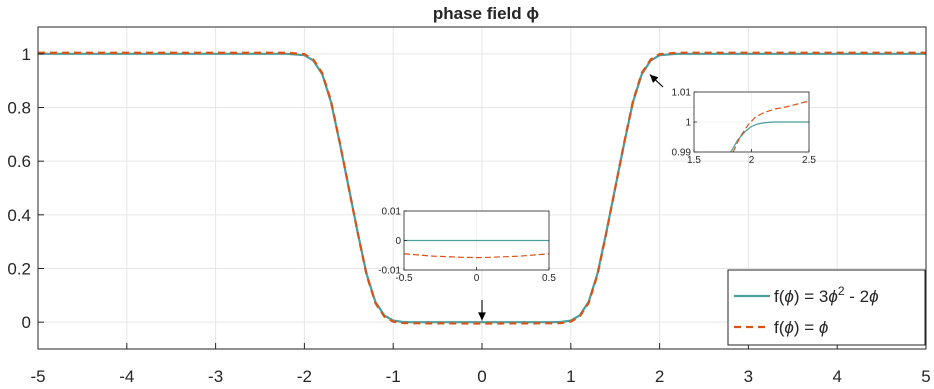 This screenshot has width=934, height=389. I want to click on legend: f(ϕ) = 3ϕ2 - 2ϕ f(ϕ) = ϕ, so click(826, 307).